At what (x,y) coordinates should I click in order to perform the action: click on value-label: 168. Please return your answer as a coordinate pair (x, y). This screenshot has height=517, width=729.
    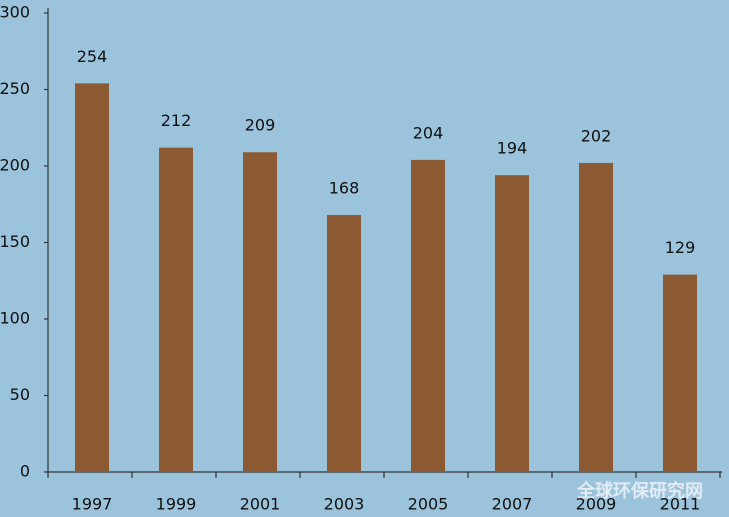
    Looking at the image, I should click on (344, 187).